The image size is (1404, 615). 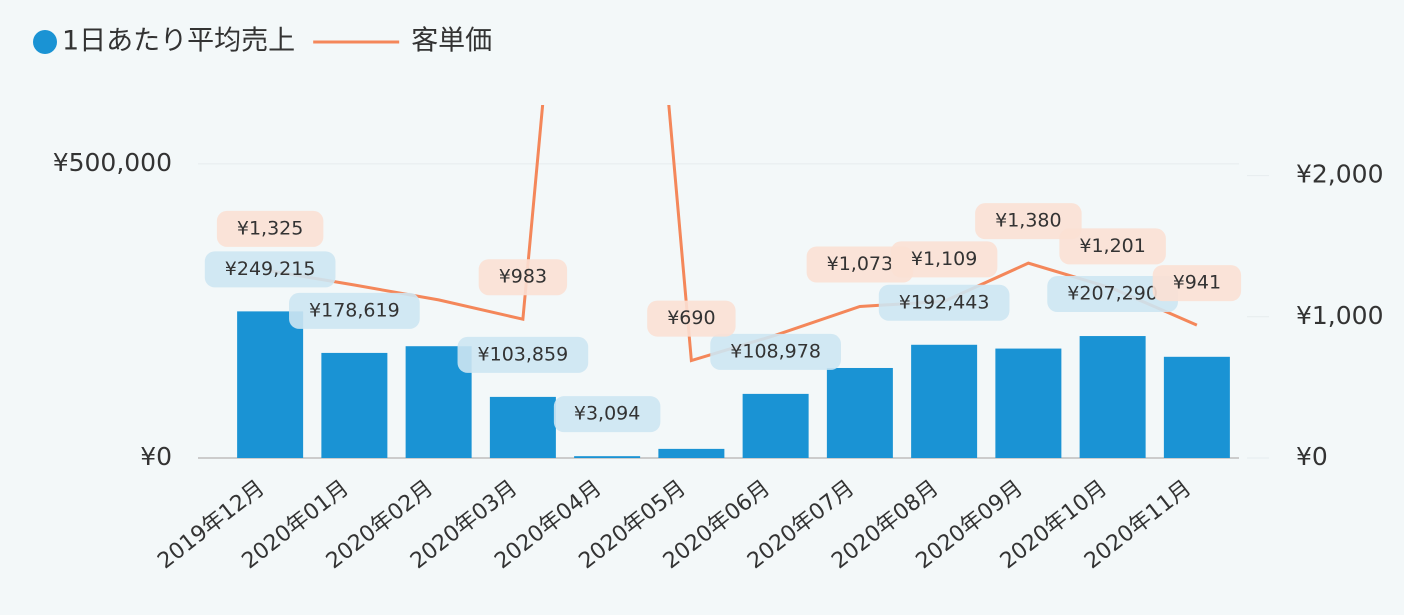 I want to click on data-label: ¥3,094, so click(x=607, y=414).